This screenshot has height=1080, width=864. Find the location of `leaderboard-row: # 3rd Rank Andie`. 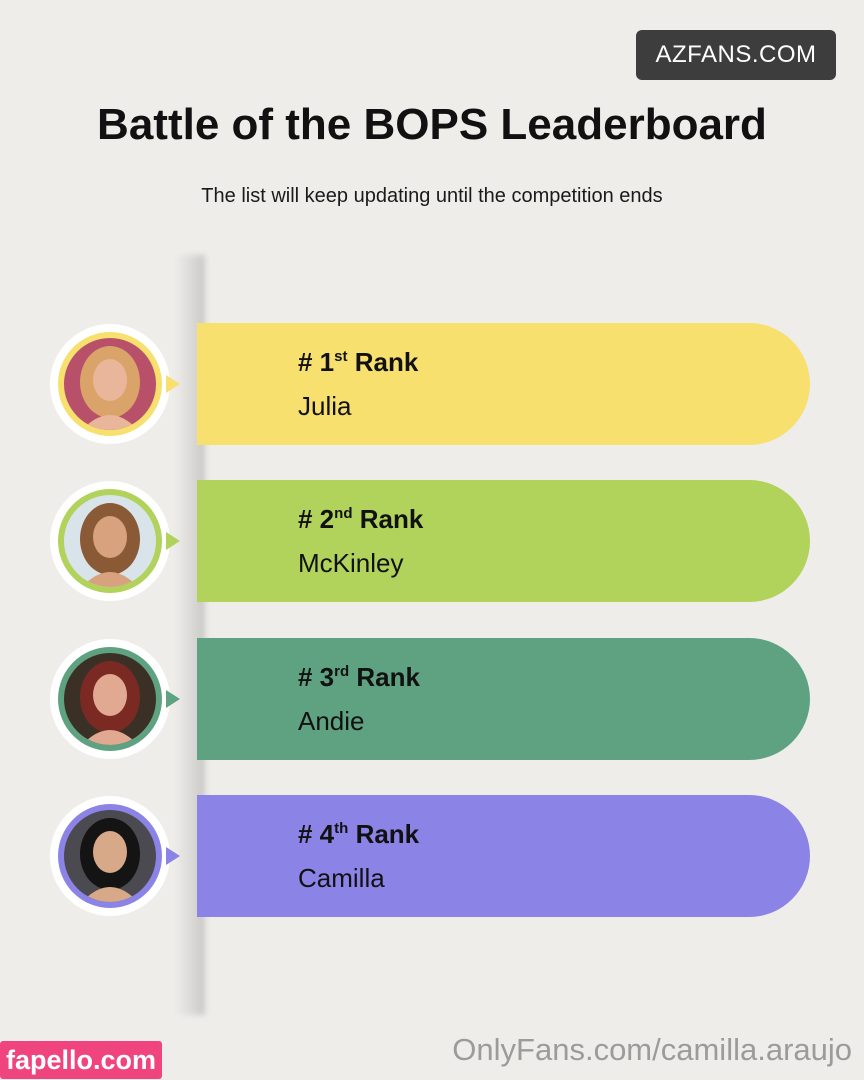

leaderboard-row: # 3rd Rank Andie is located at coordinates (432, 699).